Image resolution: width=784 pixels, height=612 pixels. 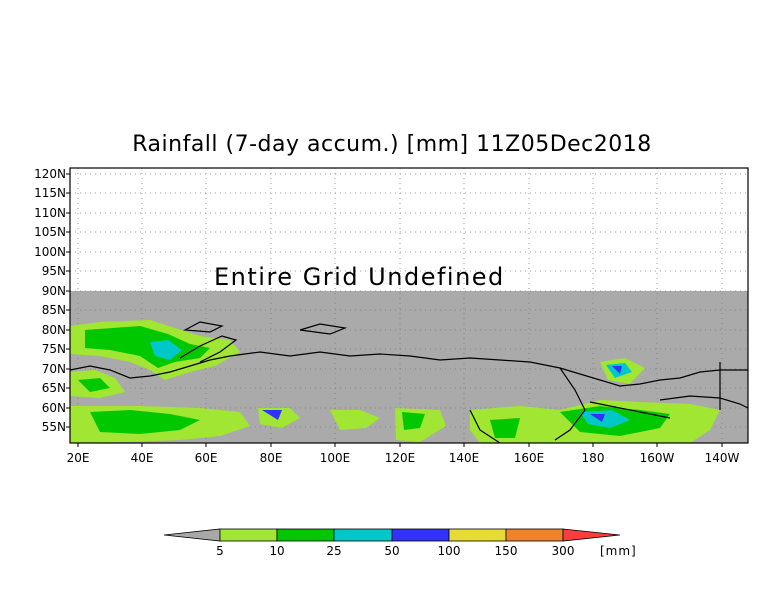 I want to click on lat-label: 90N, so click(x=53, y=291).